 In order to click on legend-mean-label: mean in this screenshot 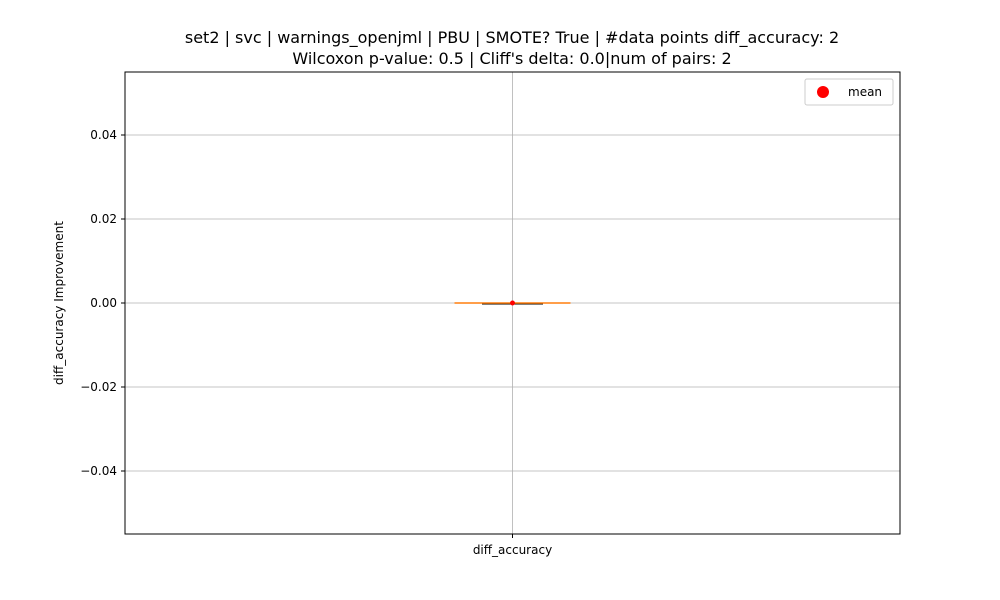, I will do `click(865, 92)`.